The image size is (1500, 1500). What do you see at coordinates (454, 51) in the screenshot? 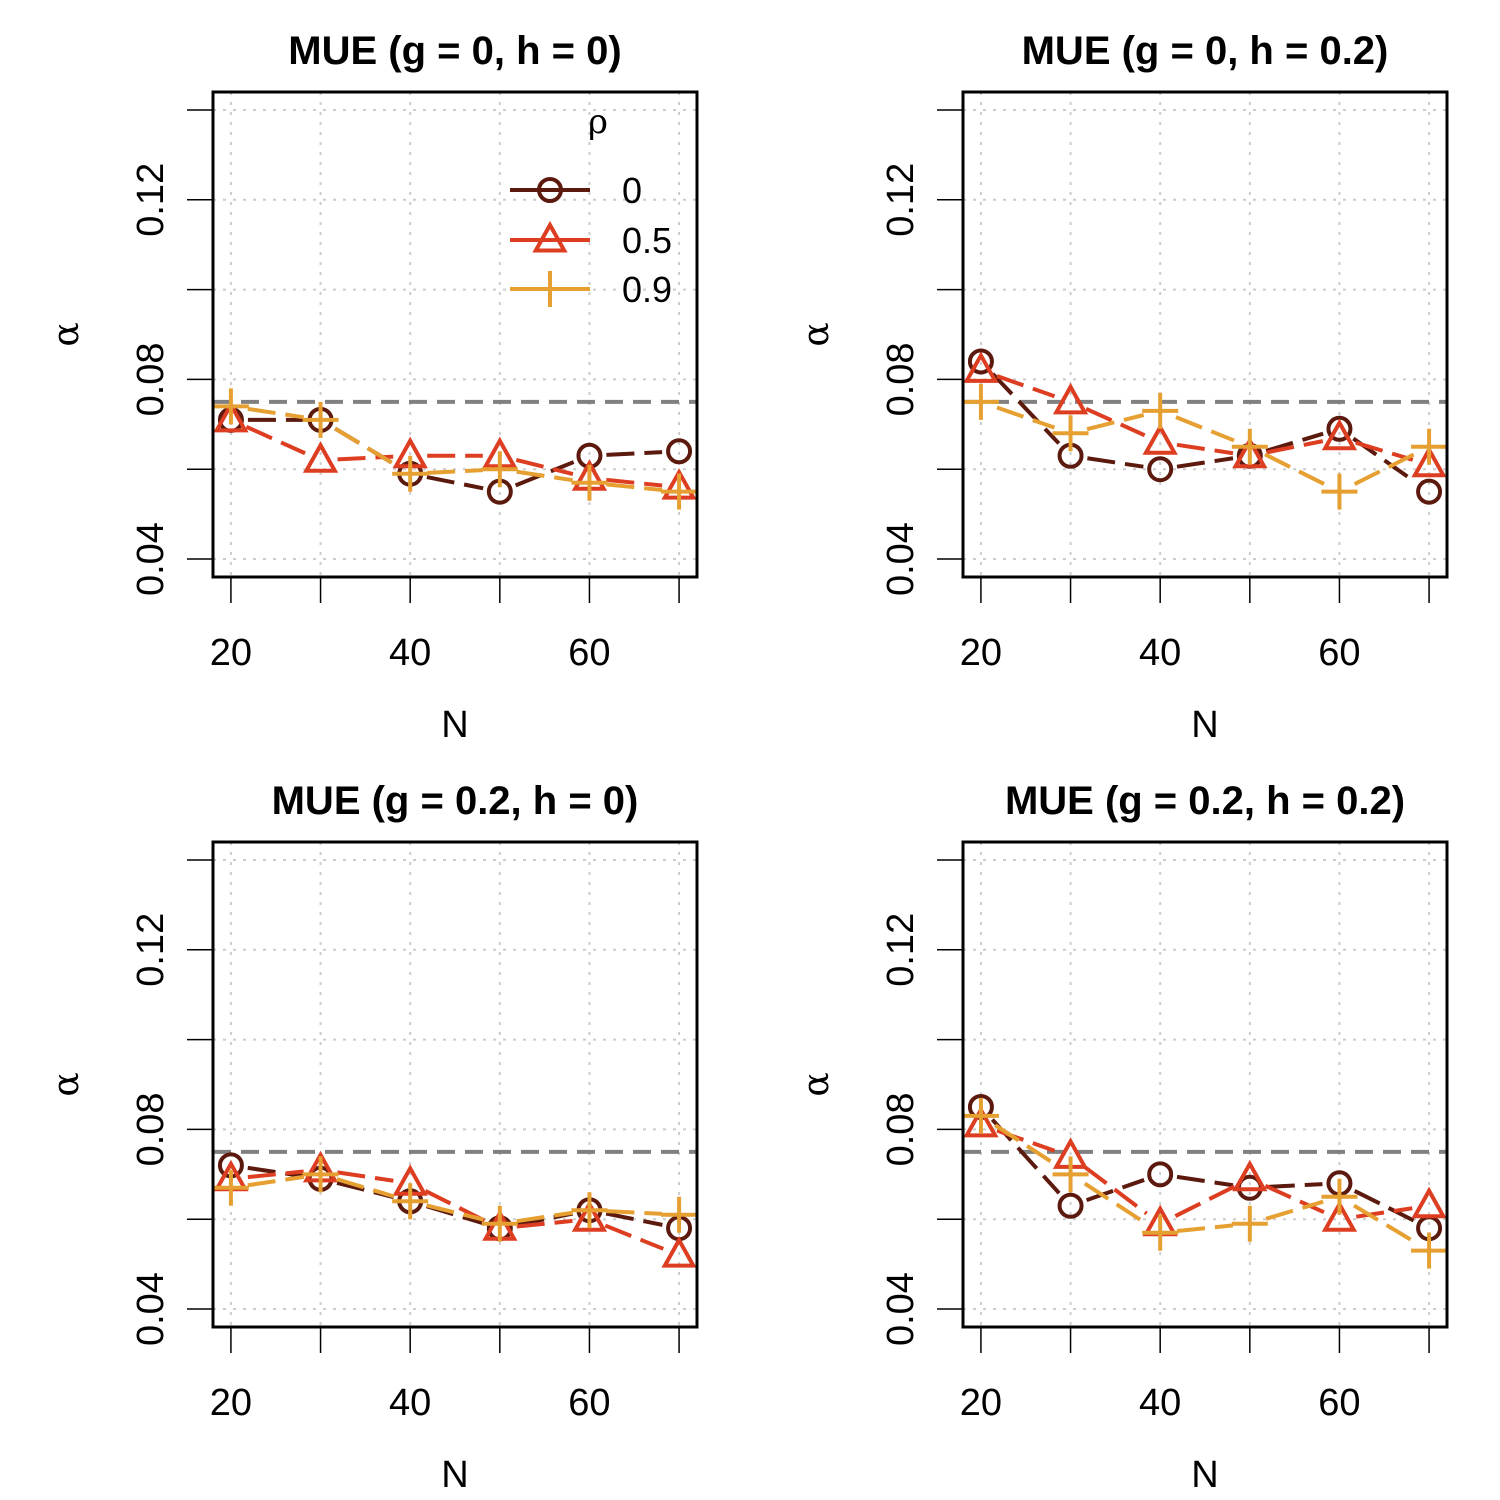
I see `chart-title: MUE (g = 0, h = 0)` at bounding box center [454, 51].